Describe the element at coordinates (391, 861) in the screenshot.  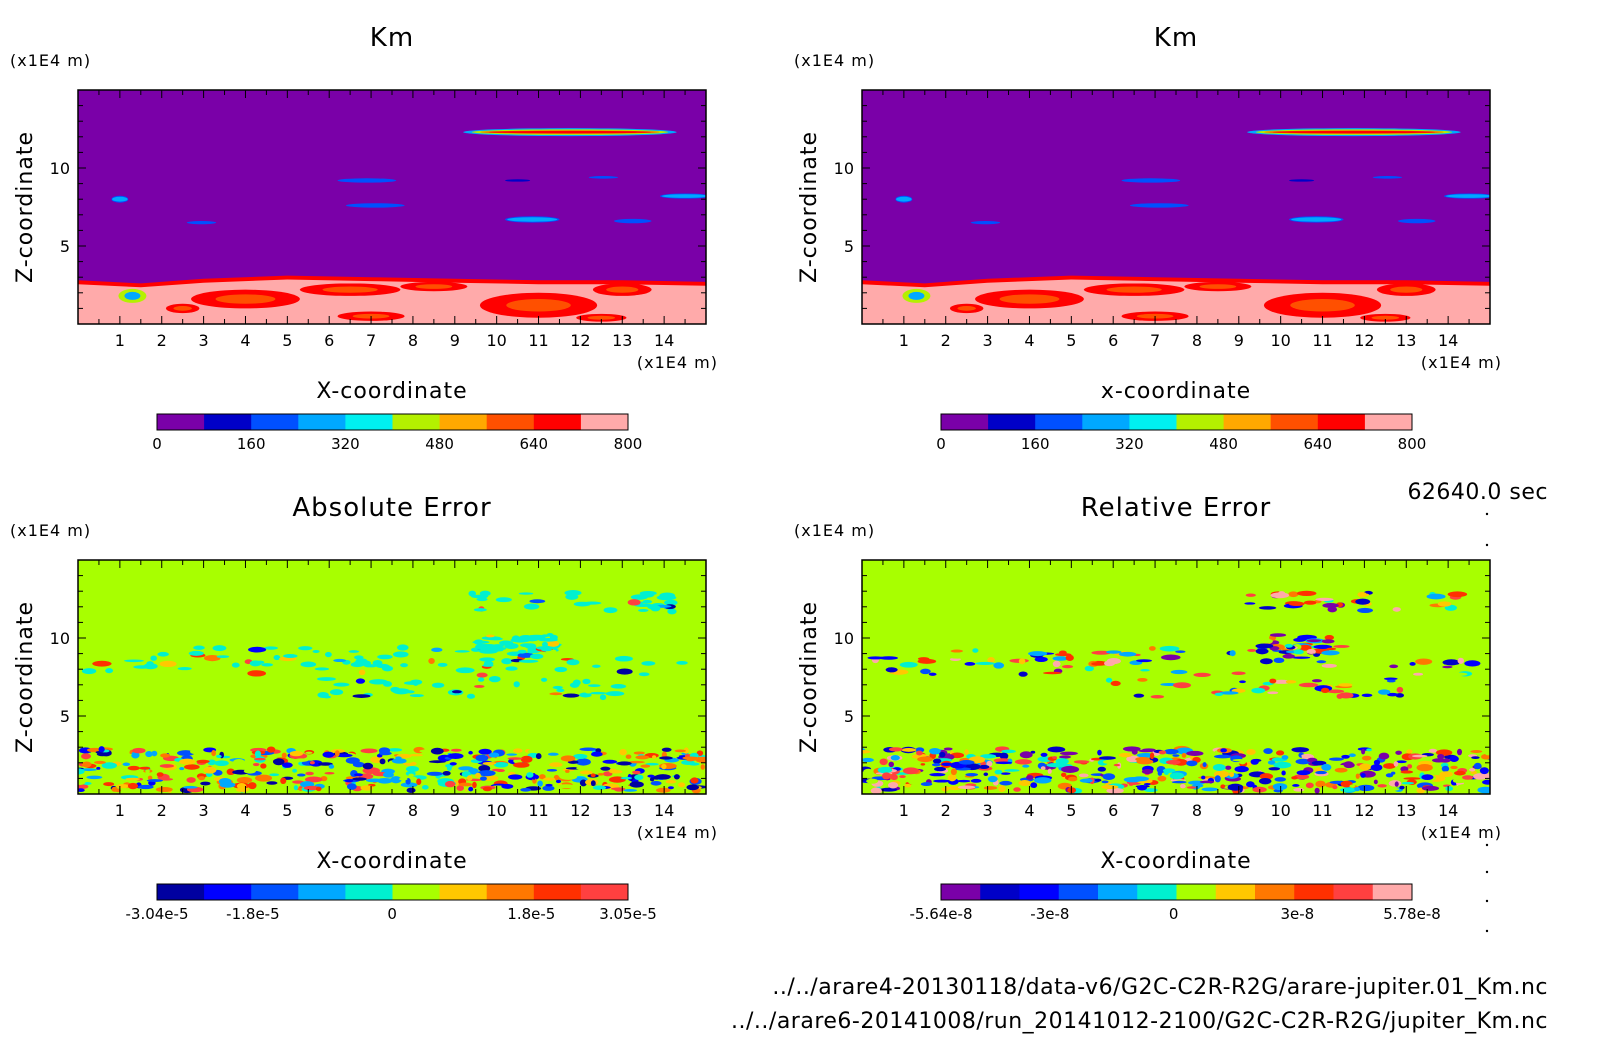
I see `x-axis-label: X-coordinate` at that location.